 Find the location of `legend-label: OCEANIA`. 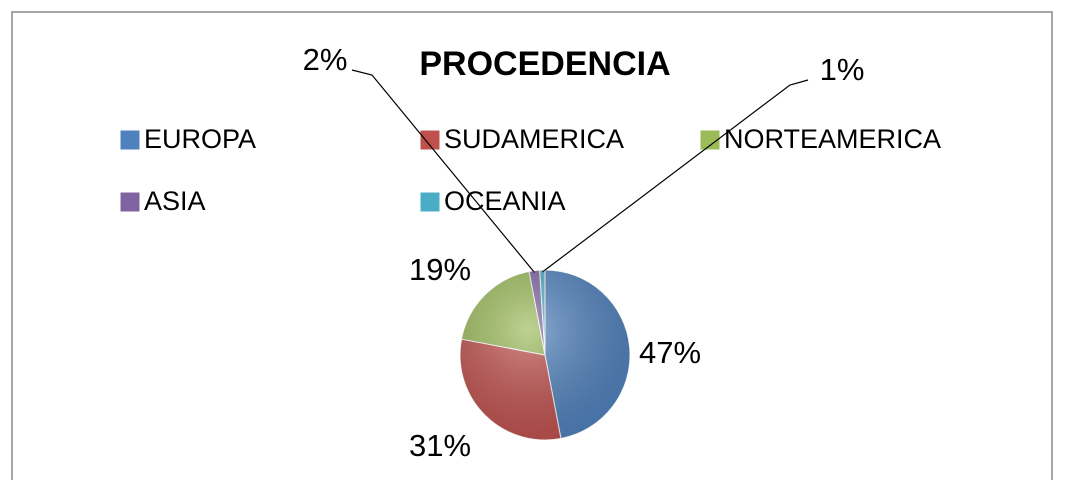

legend-label: OCEANIA is located at coordinates (505, 201).